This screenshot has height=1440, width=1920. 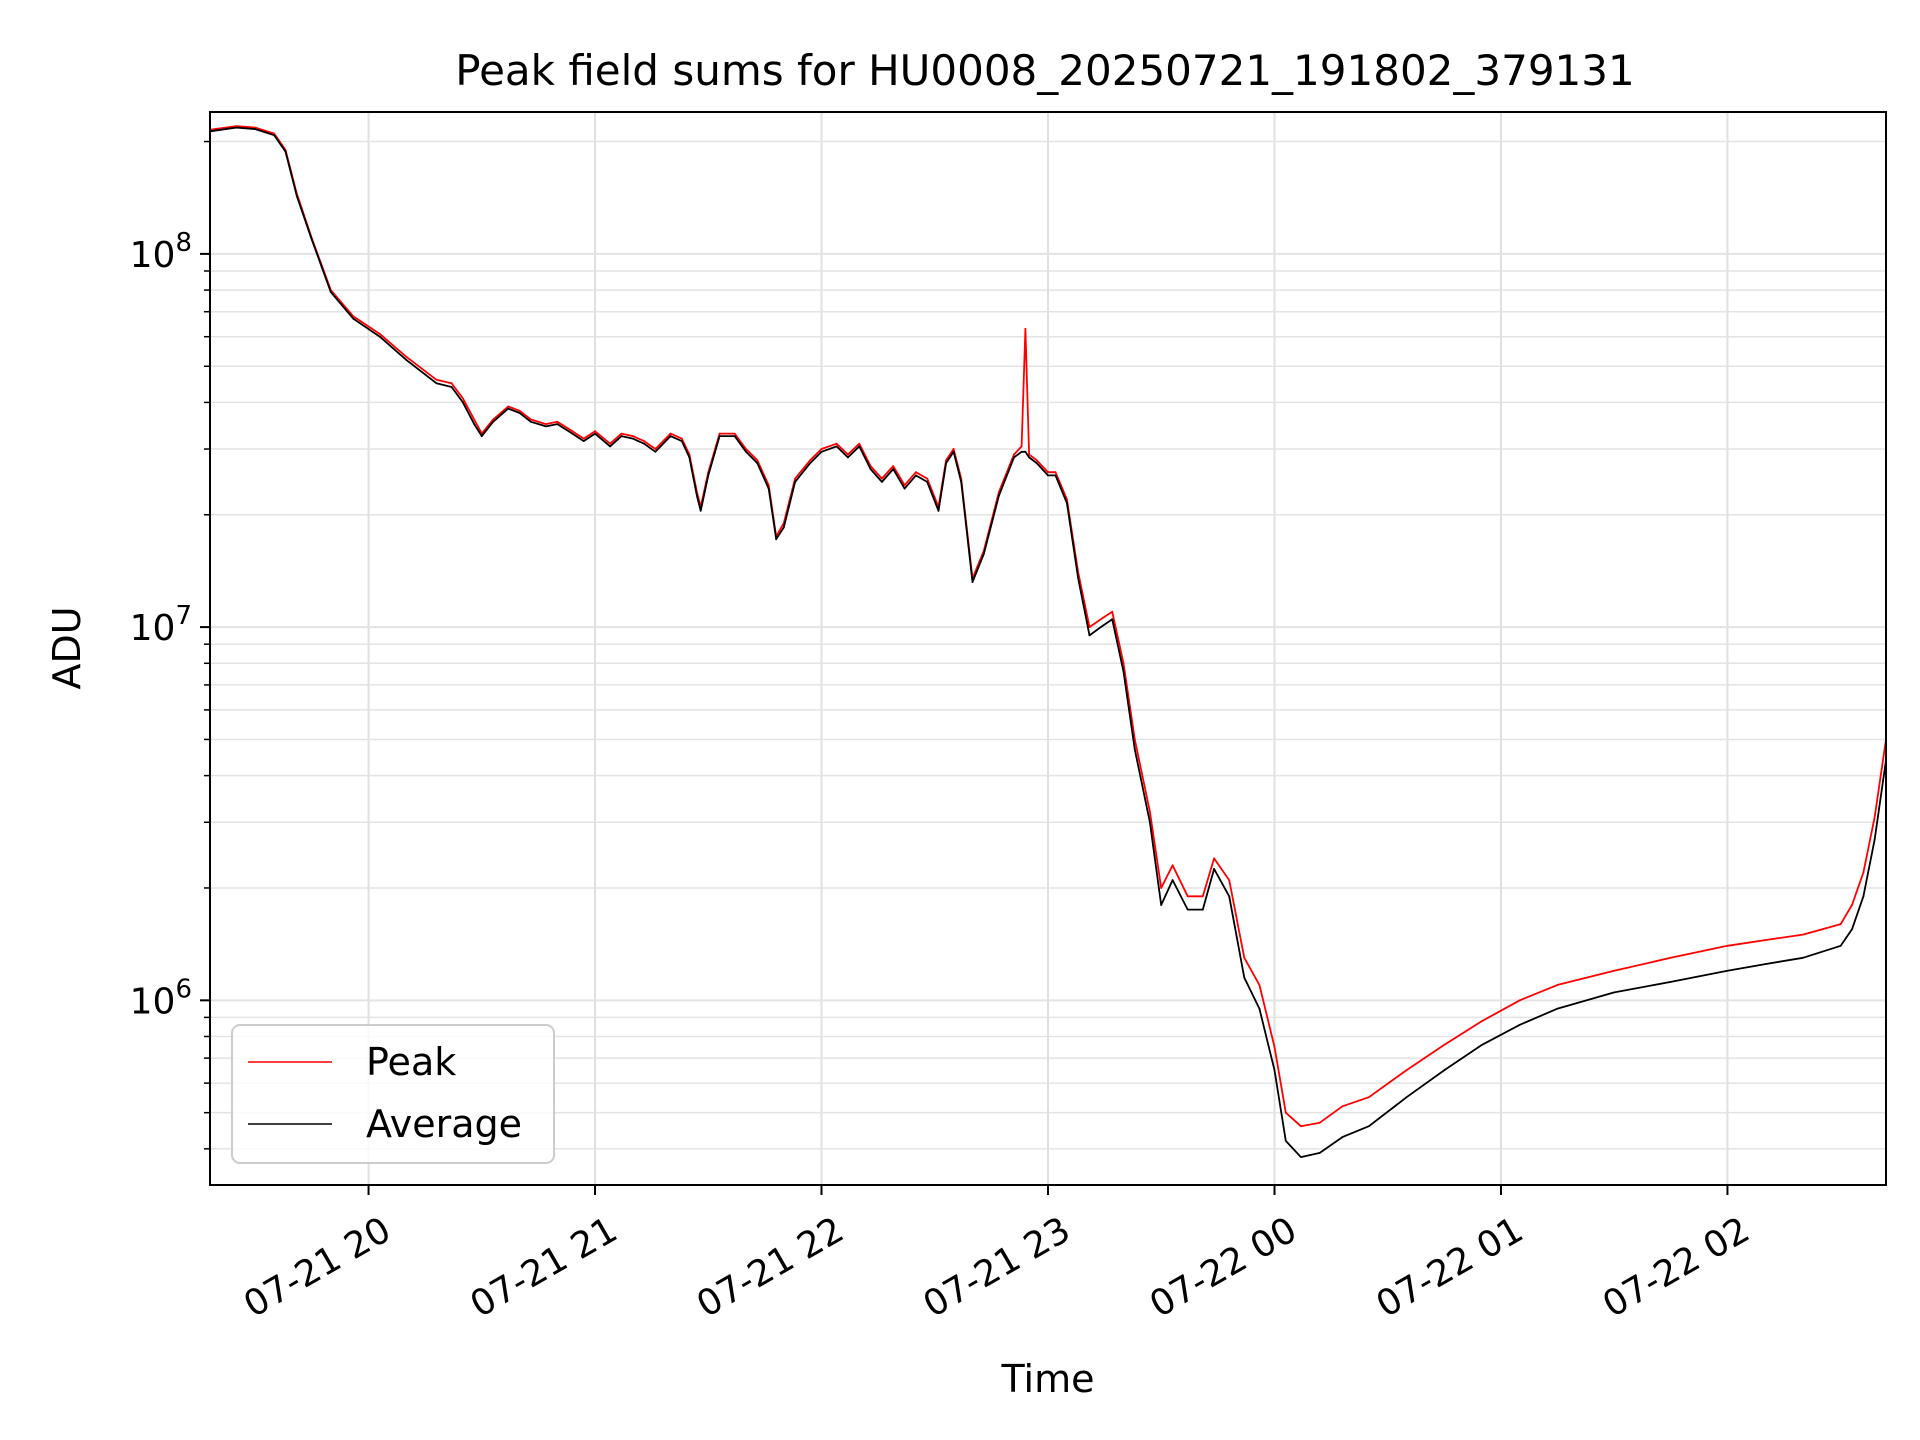 I want to click on y-tick-label: 10⁷, so click(x=161, y=625).